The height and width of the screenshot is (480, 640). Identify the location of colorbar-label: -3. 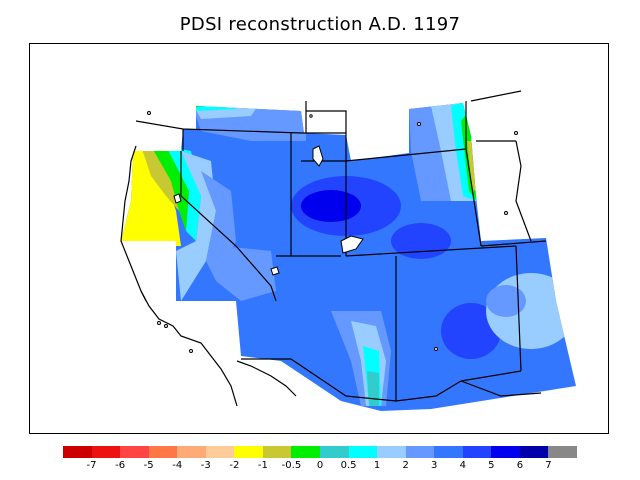
(205, 465).